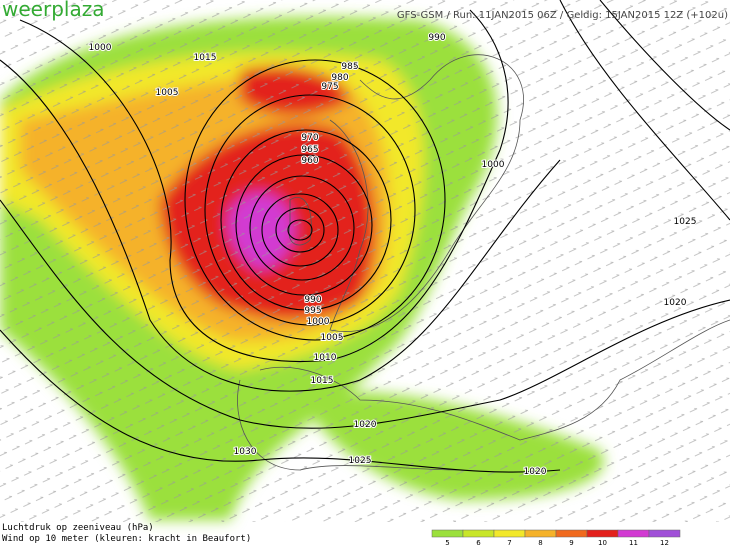 This screenshot has width=730, height=547. Describe the element at coordinates (509, 543) in the screenshot. I see `legend-label: 7` at that location.